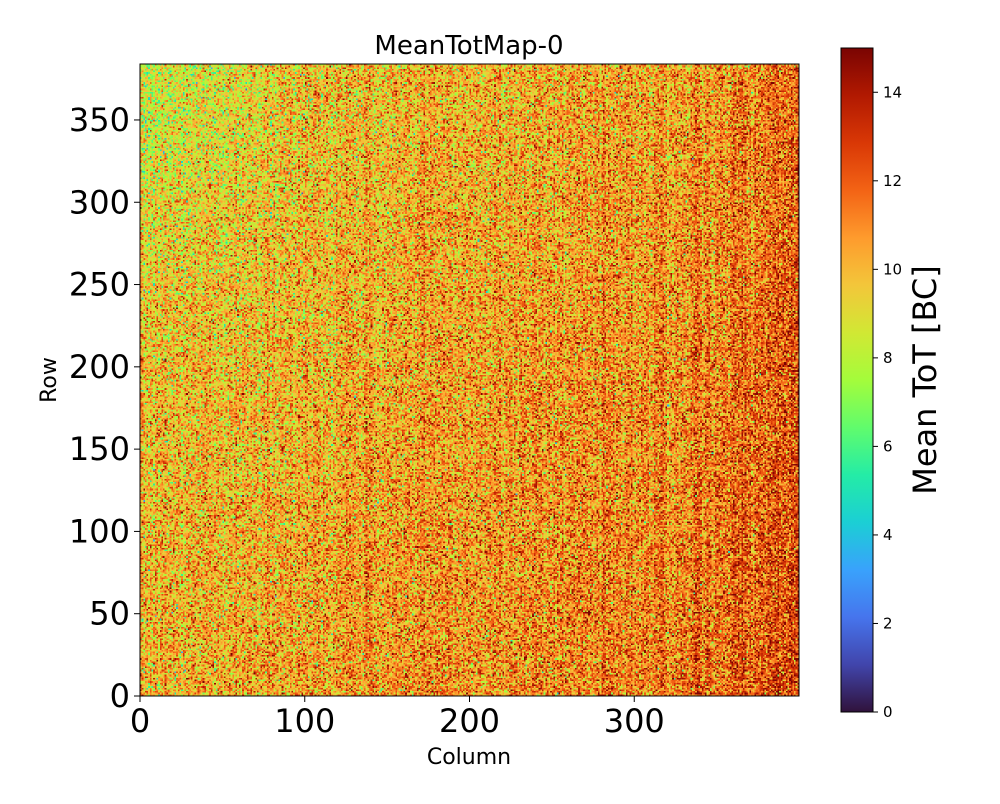 This screenshot has height=804, width=1000. Describe the element at coordinates (304, 721) in the screenshot. I see `x-tick-label: 100` at that location.